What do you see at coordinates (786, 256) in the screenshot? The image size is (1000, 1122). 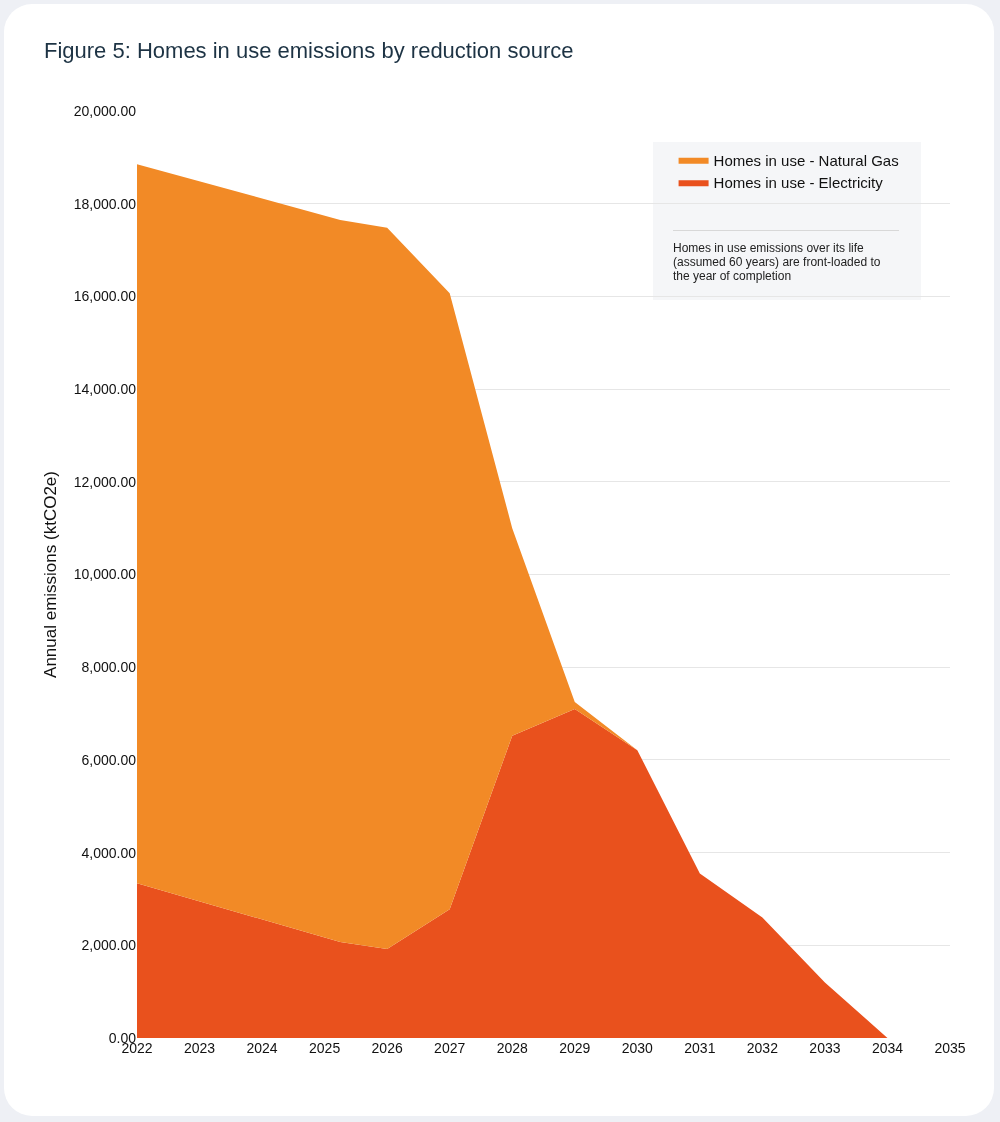 I see `annotation: Homes in use emissions over its life (assumed 60 years) are front-loaded to the year of completion` at bounding box center [786, 256].